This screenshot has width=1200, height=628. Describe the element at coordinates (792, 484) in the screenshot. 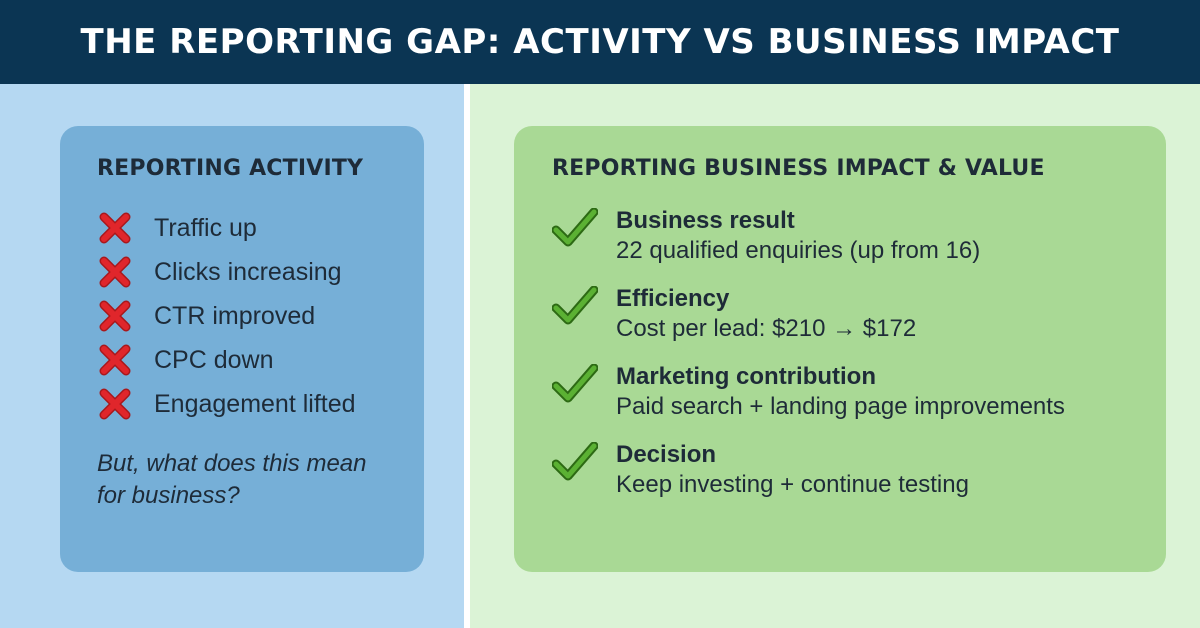

I see `impact-item-detail: Keep investing + continue testing` at that location.